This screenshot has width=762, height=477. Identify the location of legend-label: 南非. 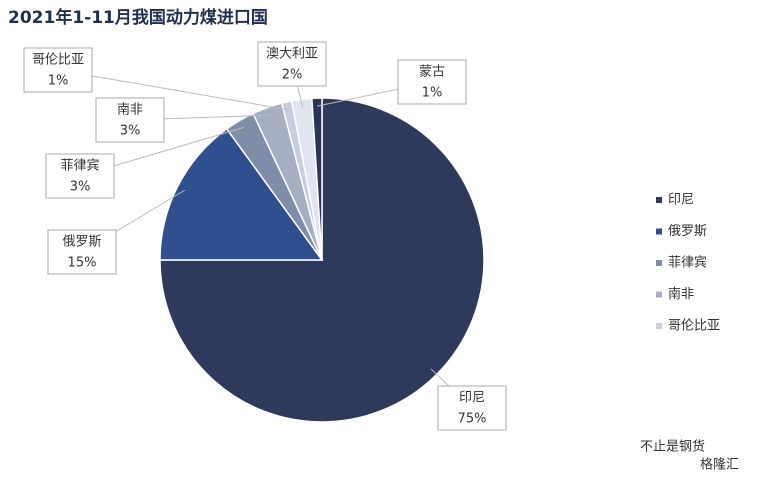
(681, 294).